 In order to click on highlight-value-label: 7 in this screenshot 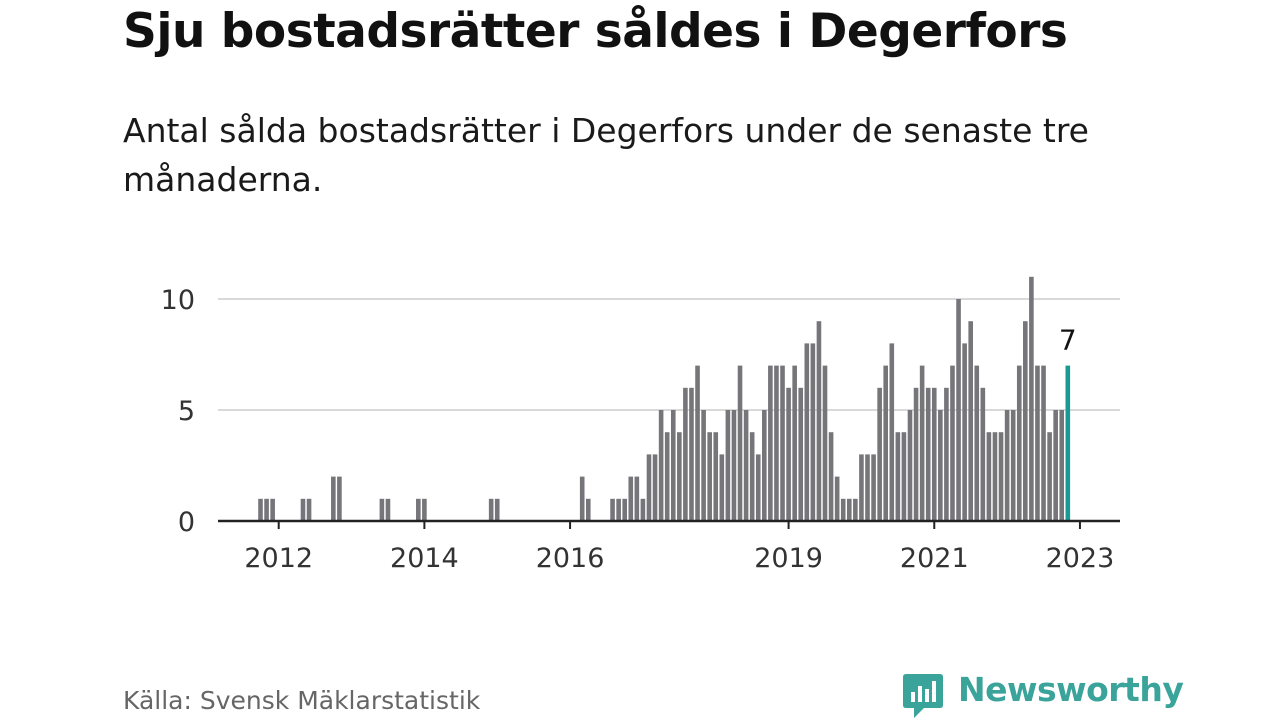, I will do `click(1068, 340)`.